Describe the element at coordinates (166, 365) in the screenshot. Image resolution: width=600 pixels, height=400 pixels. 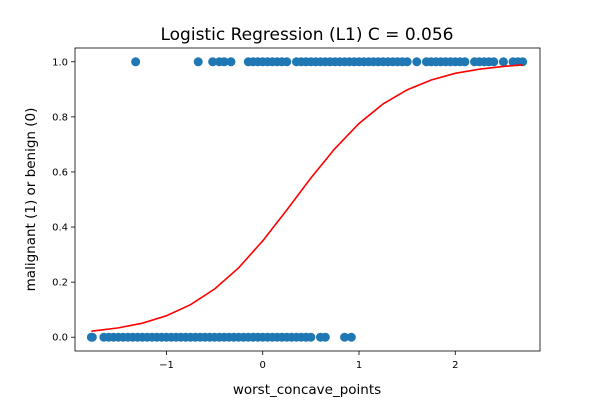
I see `x-tick-label: −1` at that location.